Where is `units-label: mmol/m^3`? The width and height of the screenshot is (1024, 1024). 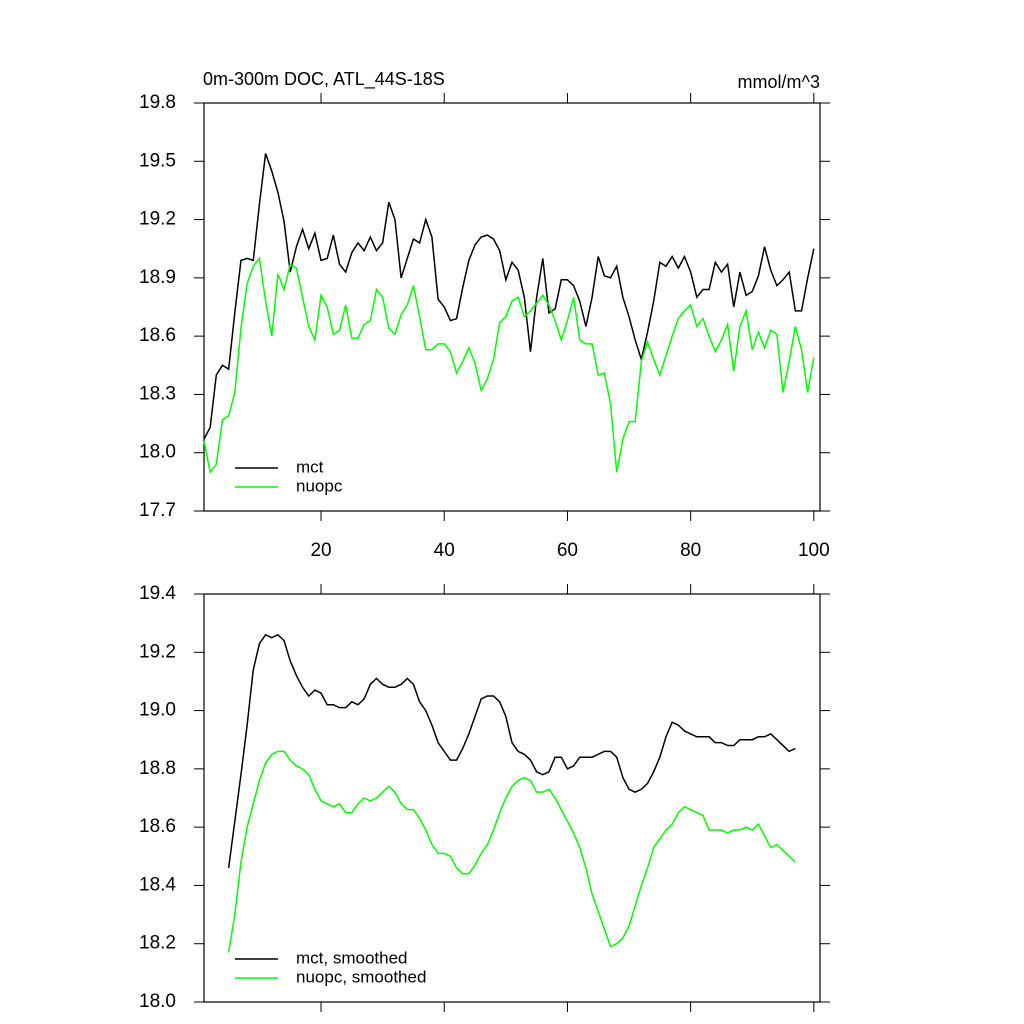 units-label: mmol/m^3 is located at coordinates (779, 82).